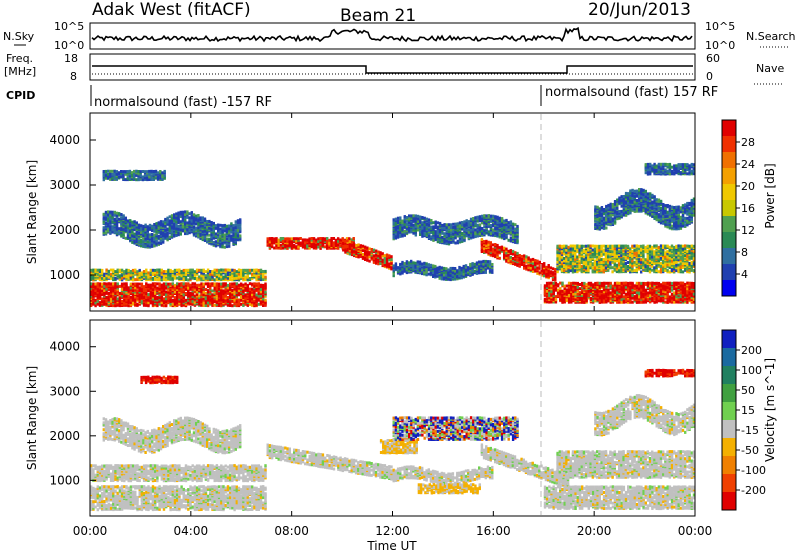 This screenshot has height=554, width=800. Describe the element at coordinates (771, 36) in the screenshot. I see `nsearch-label: N.Search` at that location.